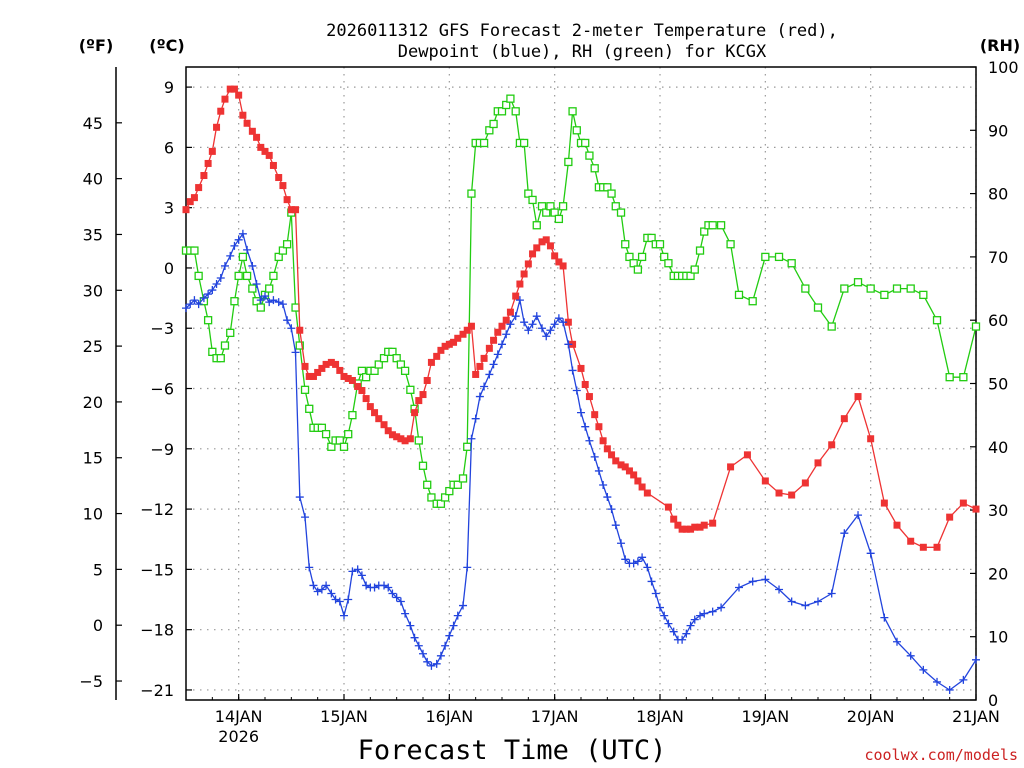  Describe the element at coordinates (449, 716) in the screenshot. I see `time-tick-label: 16JAN` at that location.